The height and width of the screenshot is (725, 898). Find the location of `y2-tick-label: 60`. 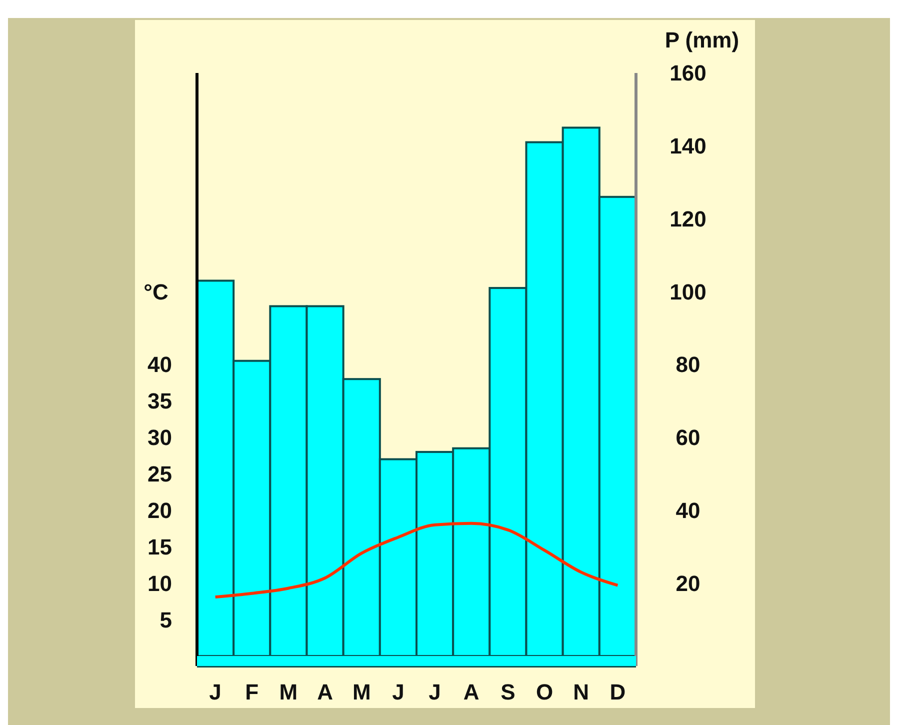

y2-tick-label: 60 is located at coordinates (688, 437).